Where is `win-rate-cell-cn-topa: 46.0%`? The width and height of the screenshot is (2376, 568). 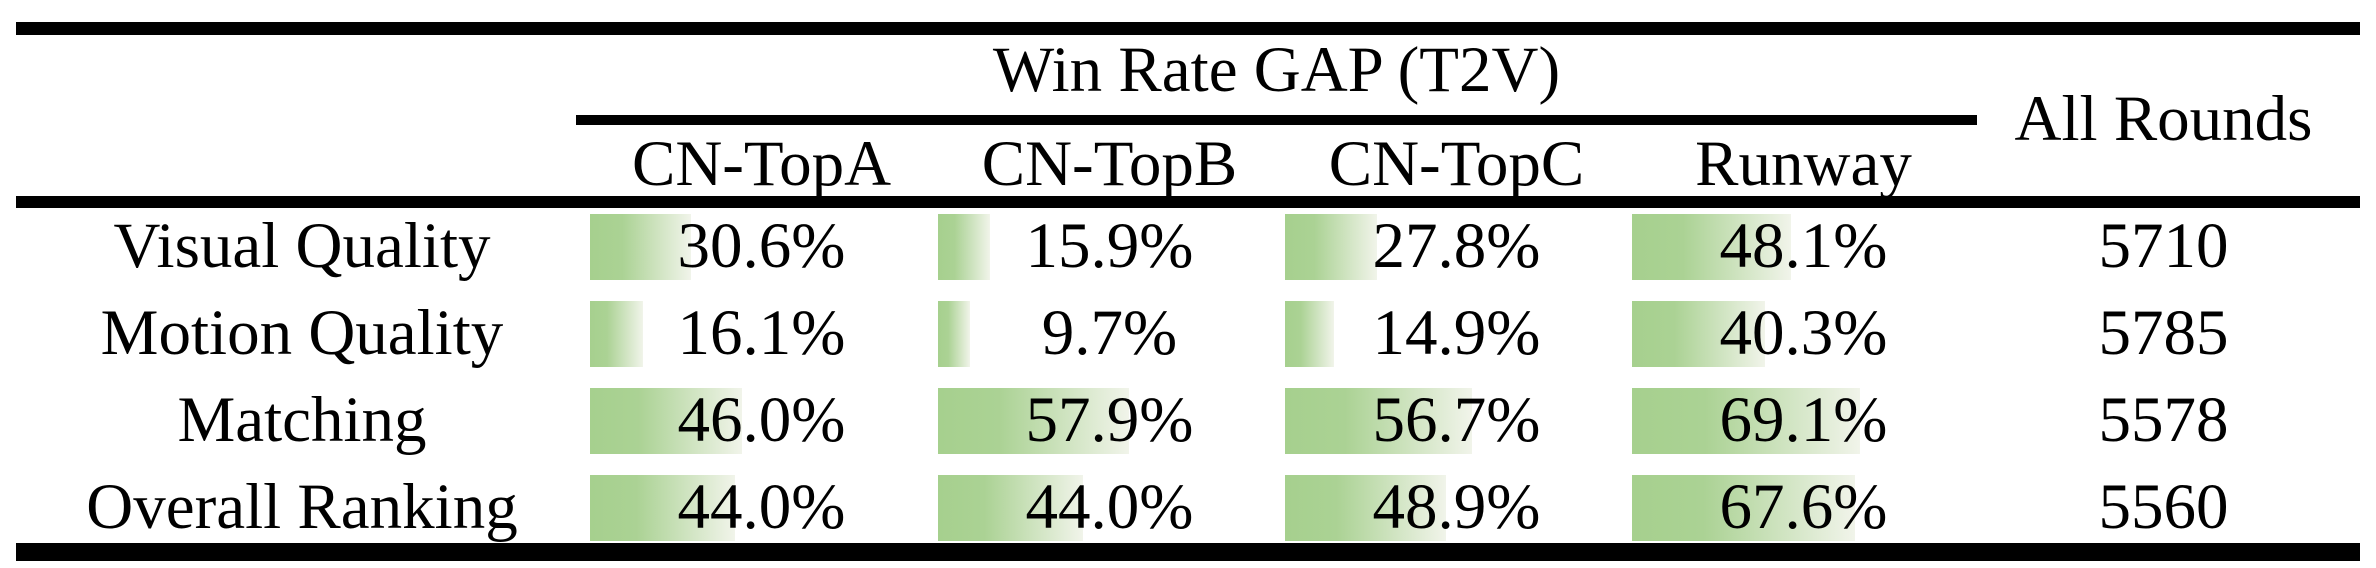 win-rate-cell-cn-topa: 46.0% is located at coordinates (761, 420).